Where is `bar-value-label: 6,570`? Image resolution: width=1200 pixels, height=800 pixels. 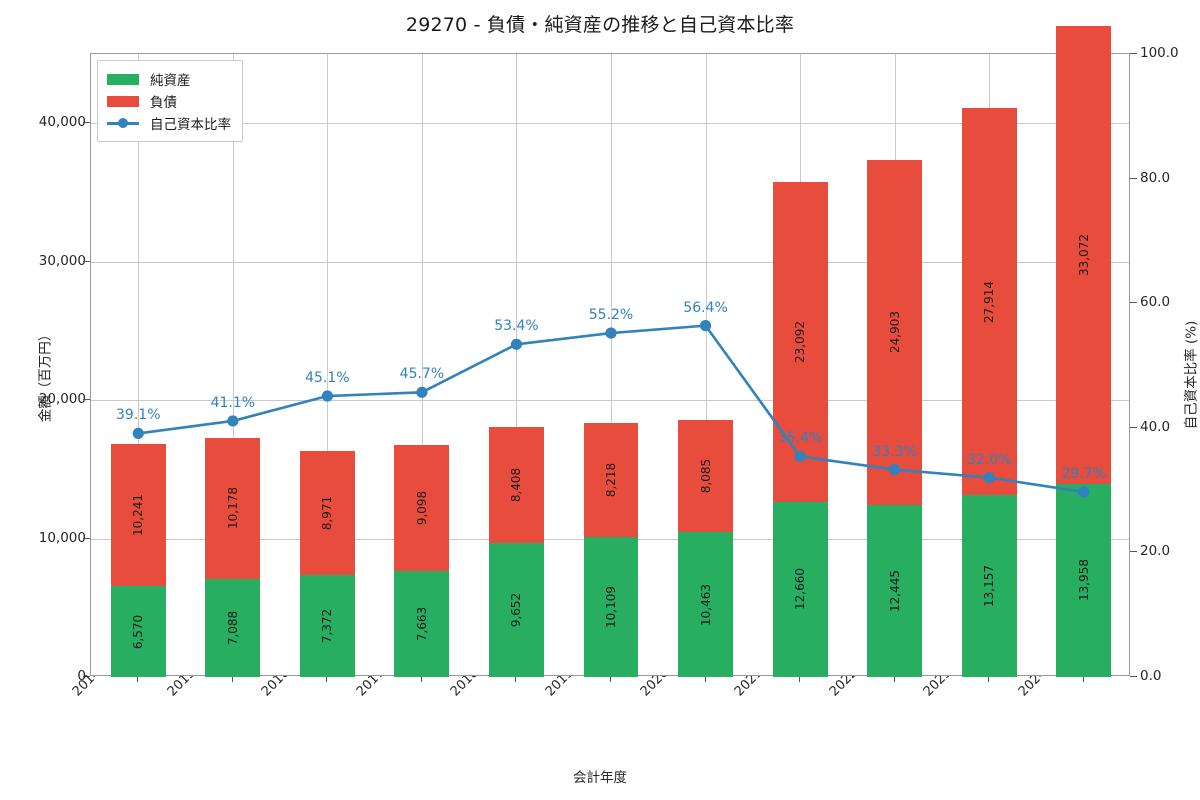 bar-value-label: 6,570 is located at coordinates (138, 631).